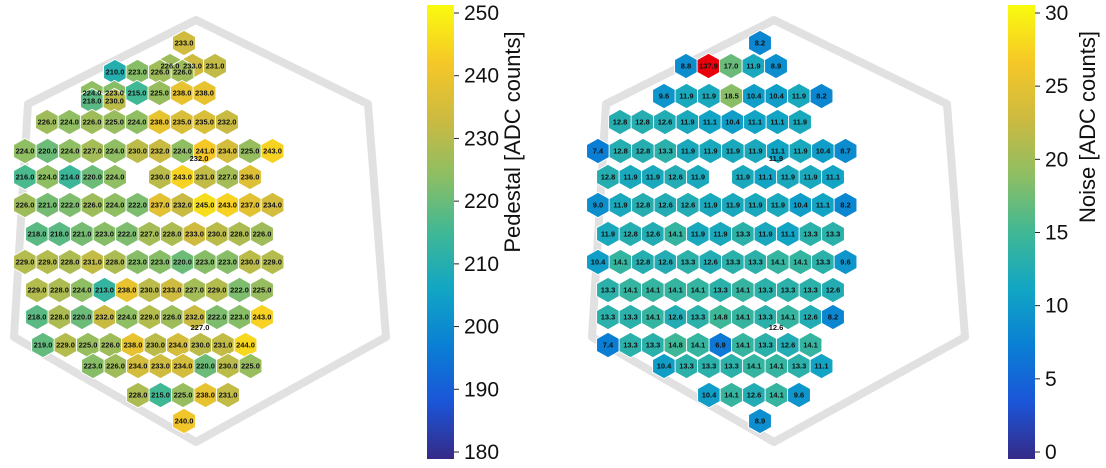 The height and width of the screenshot is (468, 1106). What do you see at coordinates (720, 345) in the screenshot?
I see `cell-value-label: 6.9` at bounding box center [720, 345].